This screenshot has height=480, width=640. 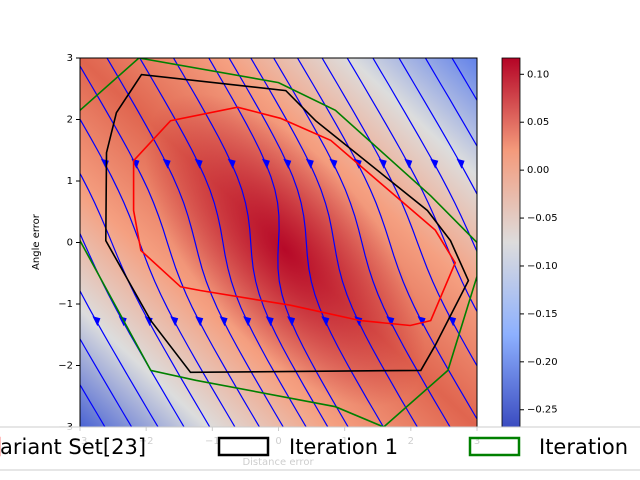 What do you see at coordinates (65, 366) in the screenshot?
I see `y-tick-label: −2` at bounding box center [65, 366].